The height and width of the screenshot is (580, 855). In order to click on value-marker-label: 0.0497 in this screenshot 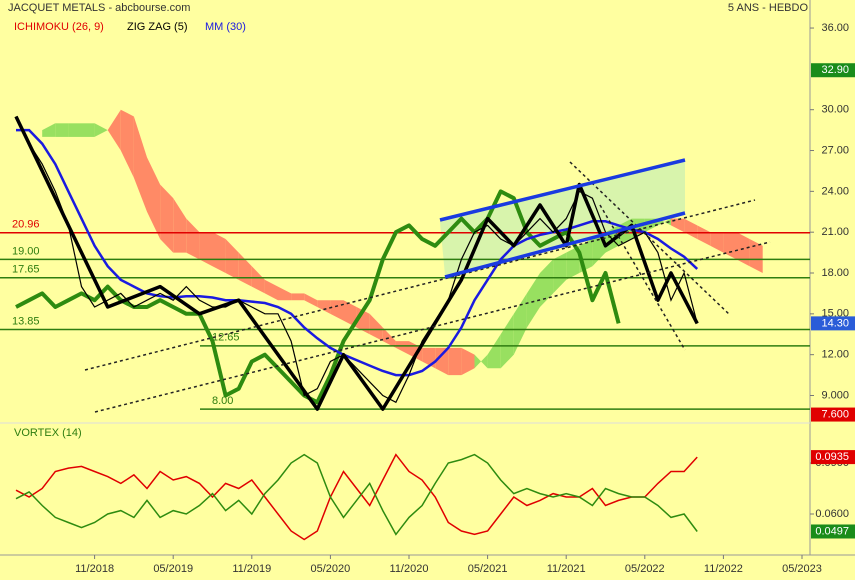, I will do `click(832, 531)`.